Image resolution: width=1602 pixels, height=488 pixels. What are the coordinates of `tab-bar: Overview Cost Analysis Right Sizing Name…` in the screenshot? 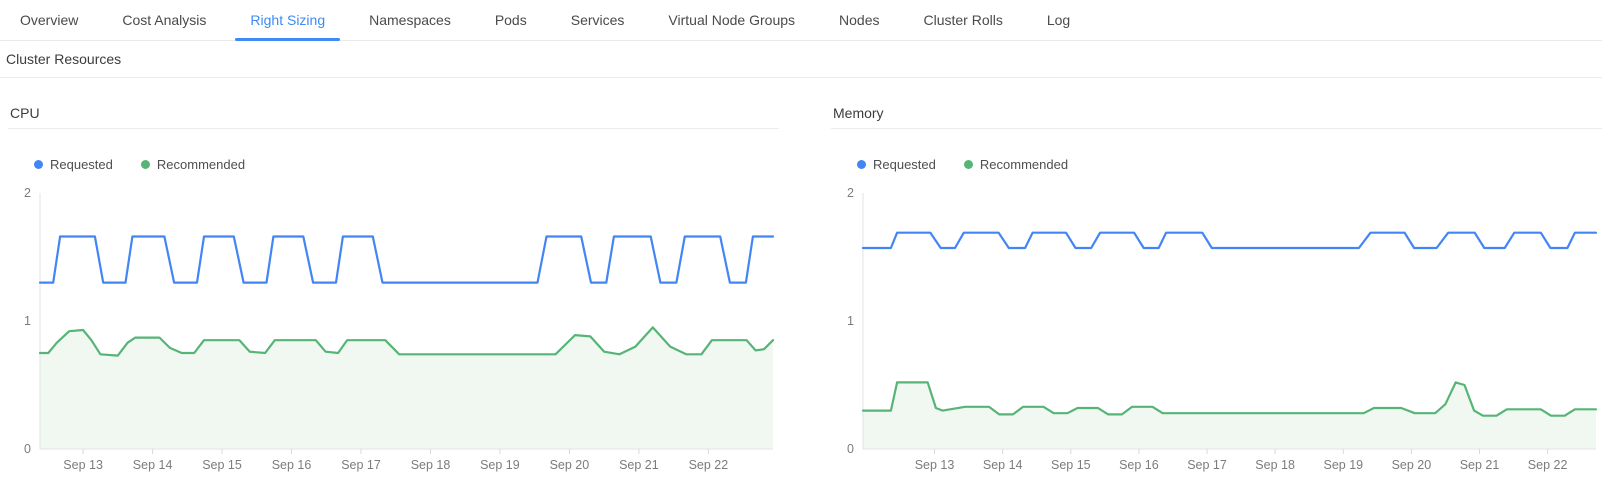 It's located at (801, 20).